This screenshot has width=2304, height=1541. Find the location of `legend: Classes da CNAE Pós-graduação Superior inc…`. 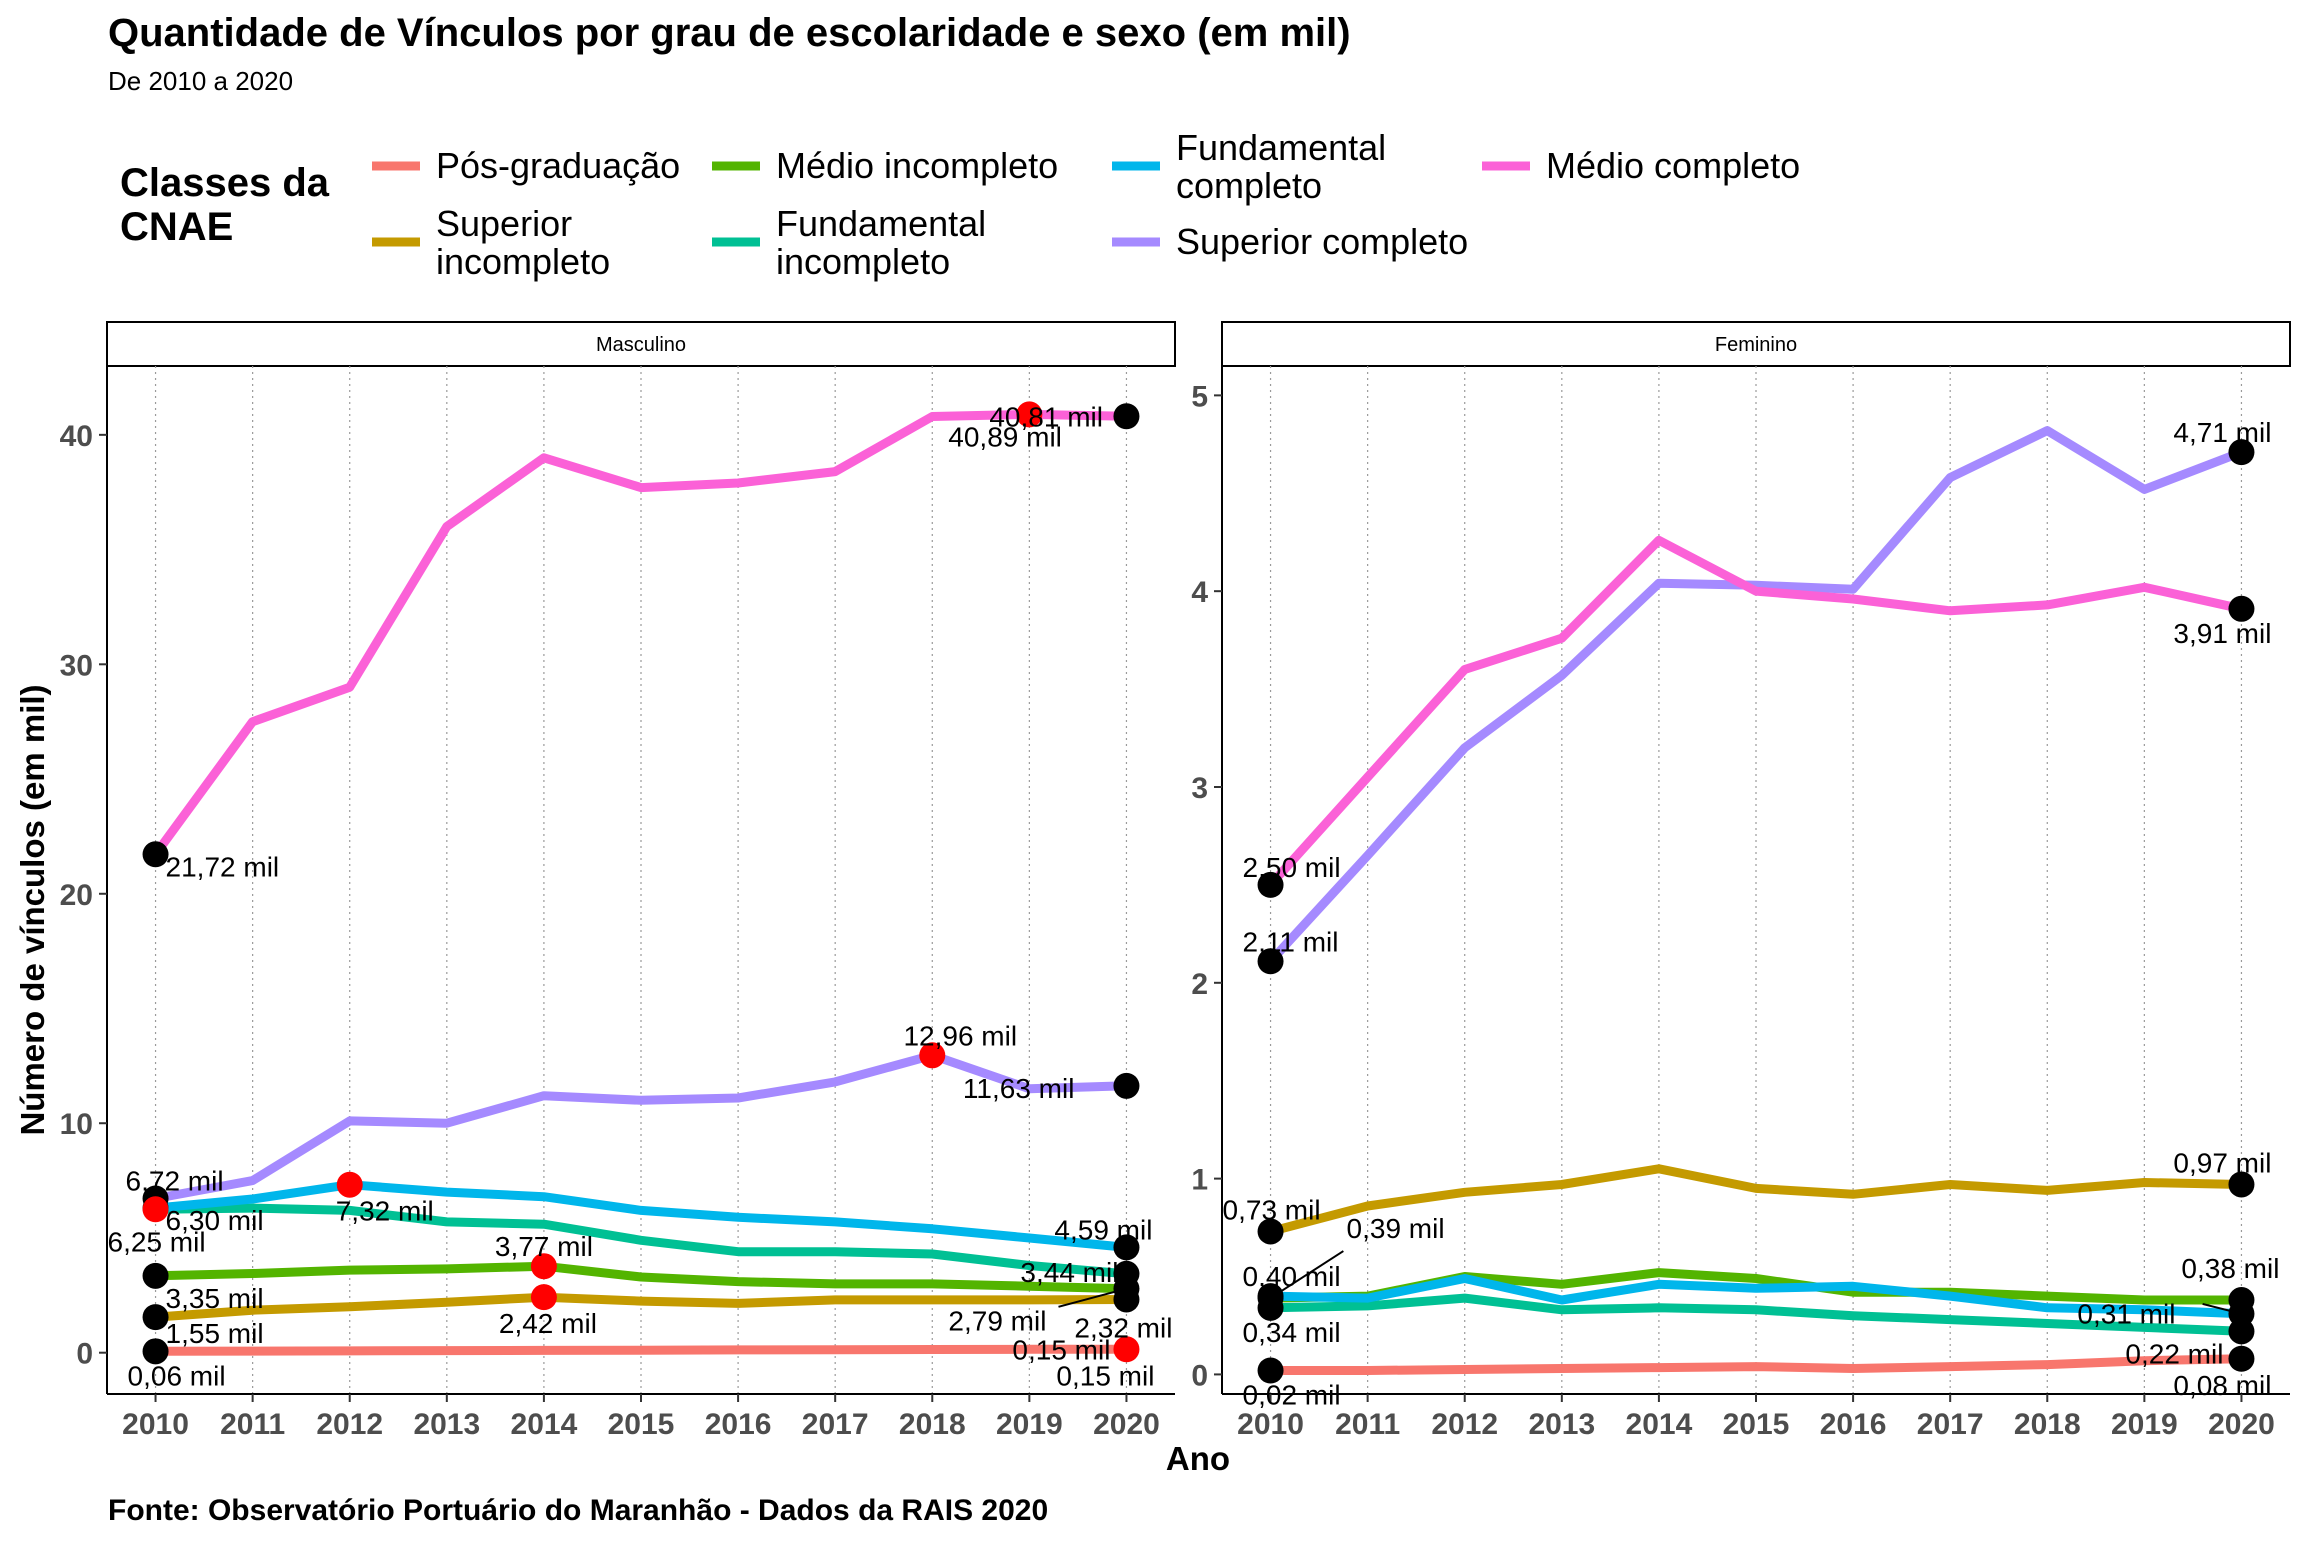

legend: Classes da CNAE Pós-graduação Superior inc… is located at coordinates (960, 204).